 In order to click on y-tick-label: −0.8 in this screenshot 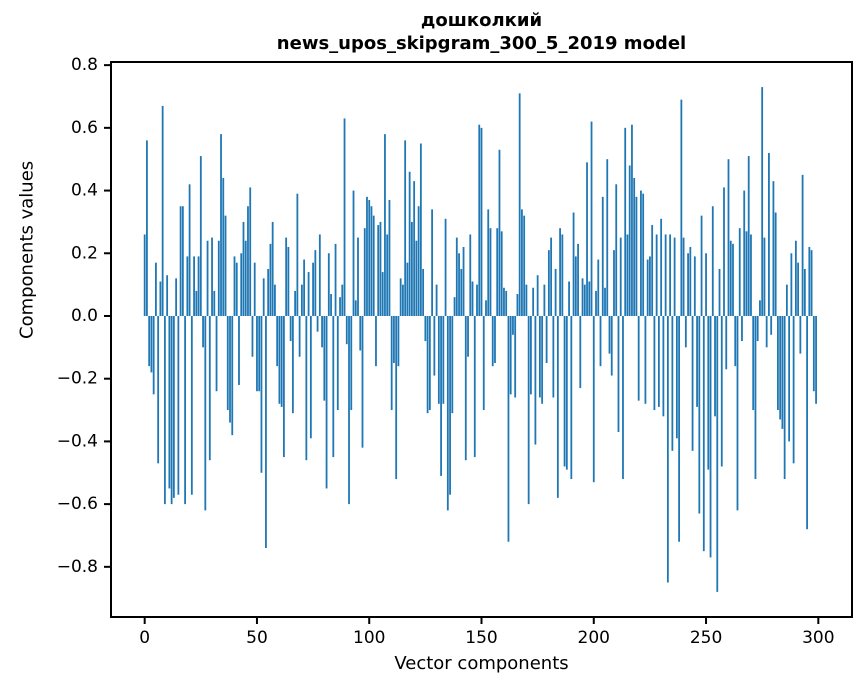, I will do `click(77, 567)`.